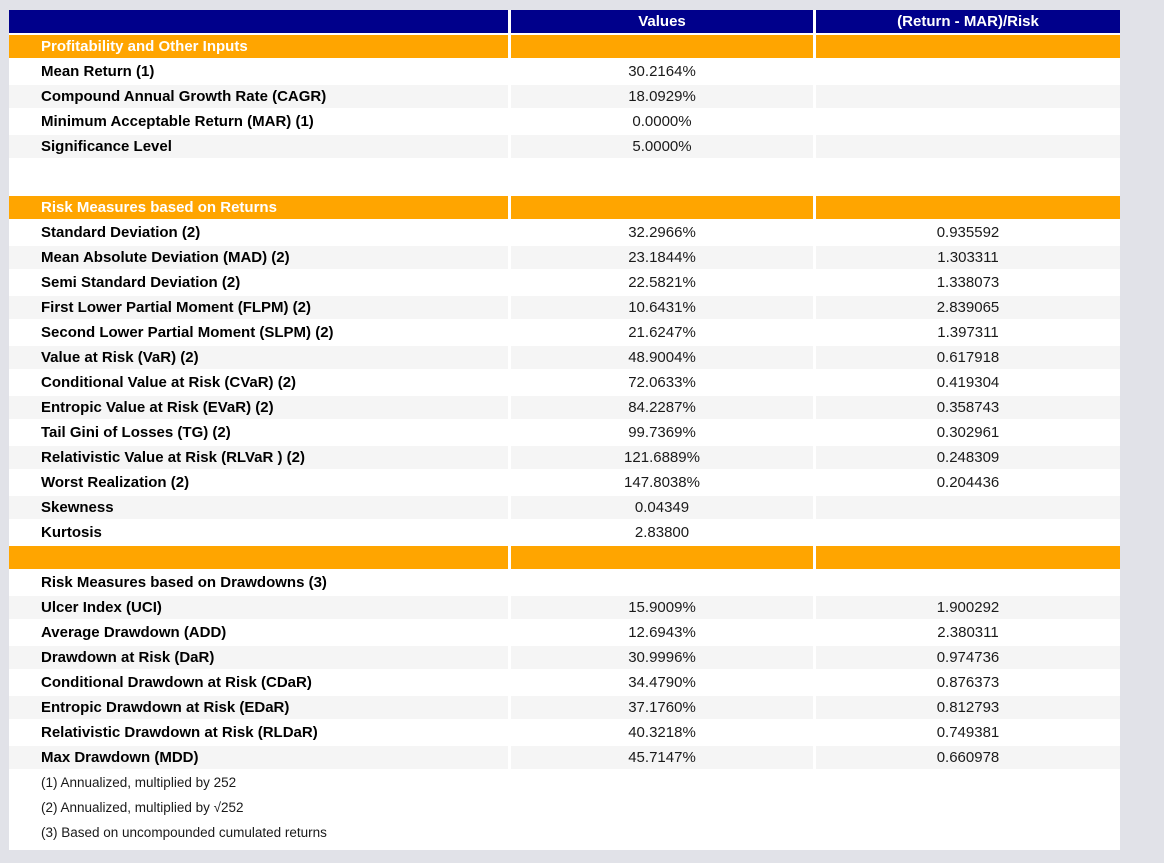  What do you see at coordinates (258, 121) in the screenshot?
I see `metric-label: Minimum Acceptable Return (MAR) (1)` at bounding box center [258, 121].